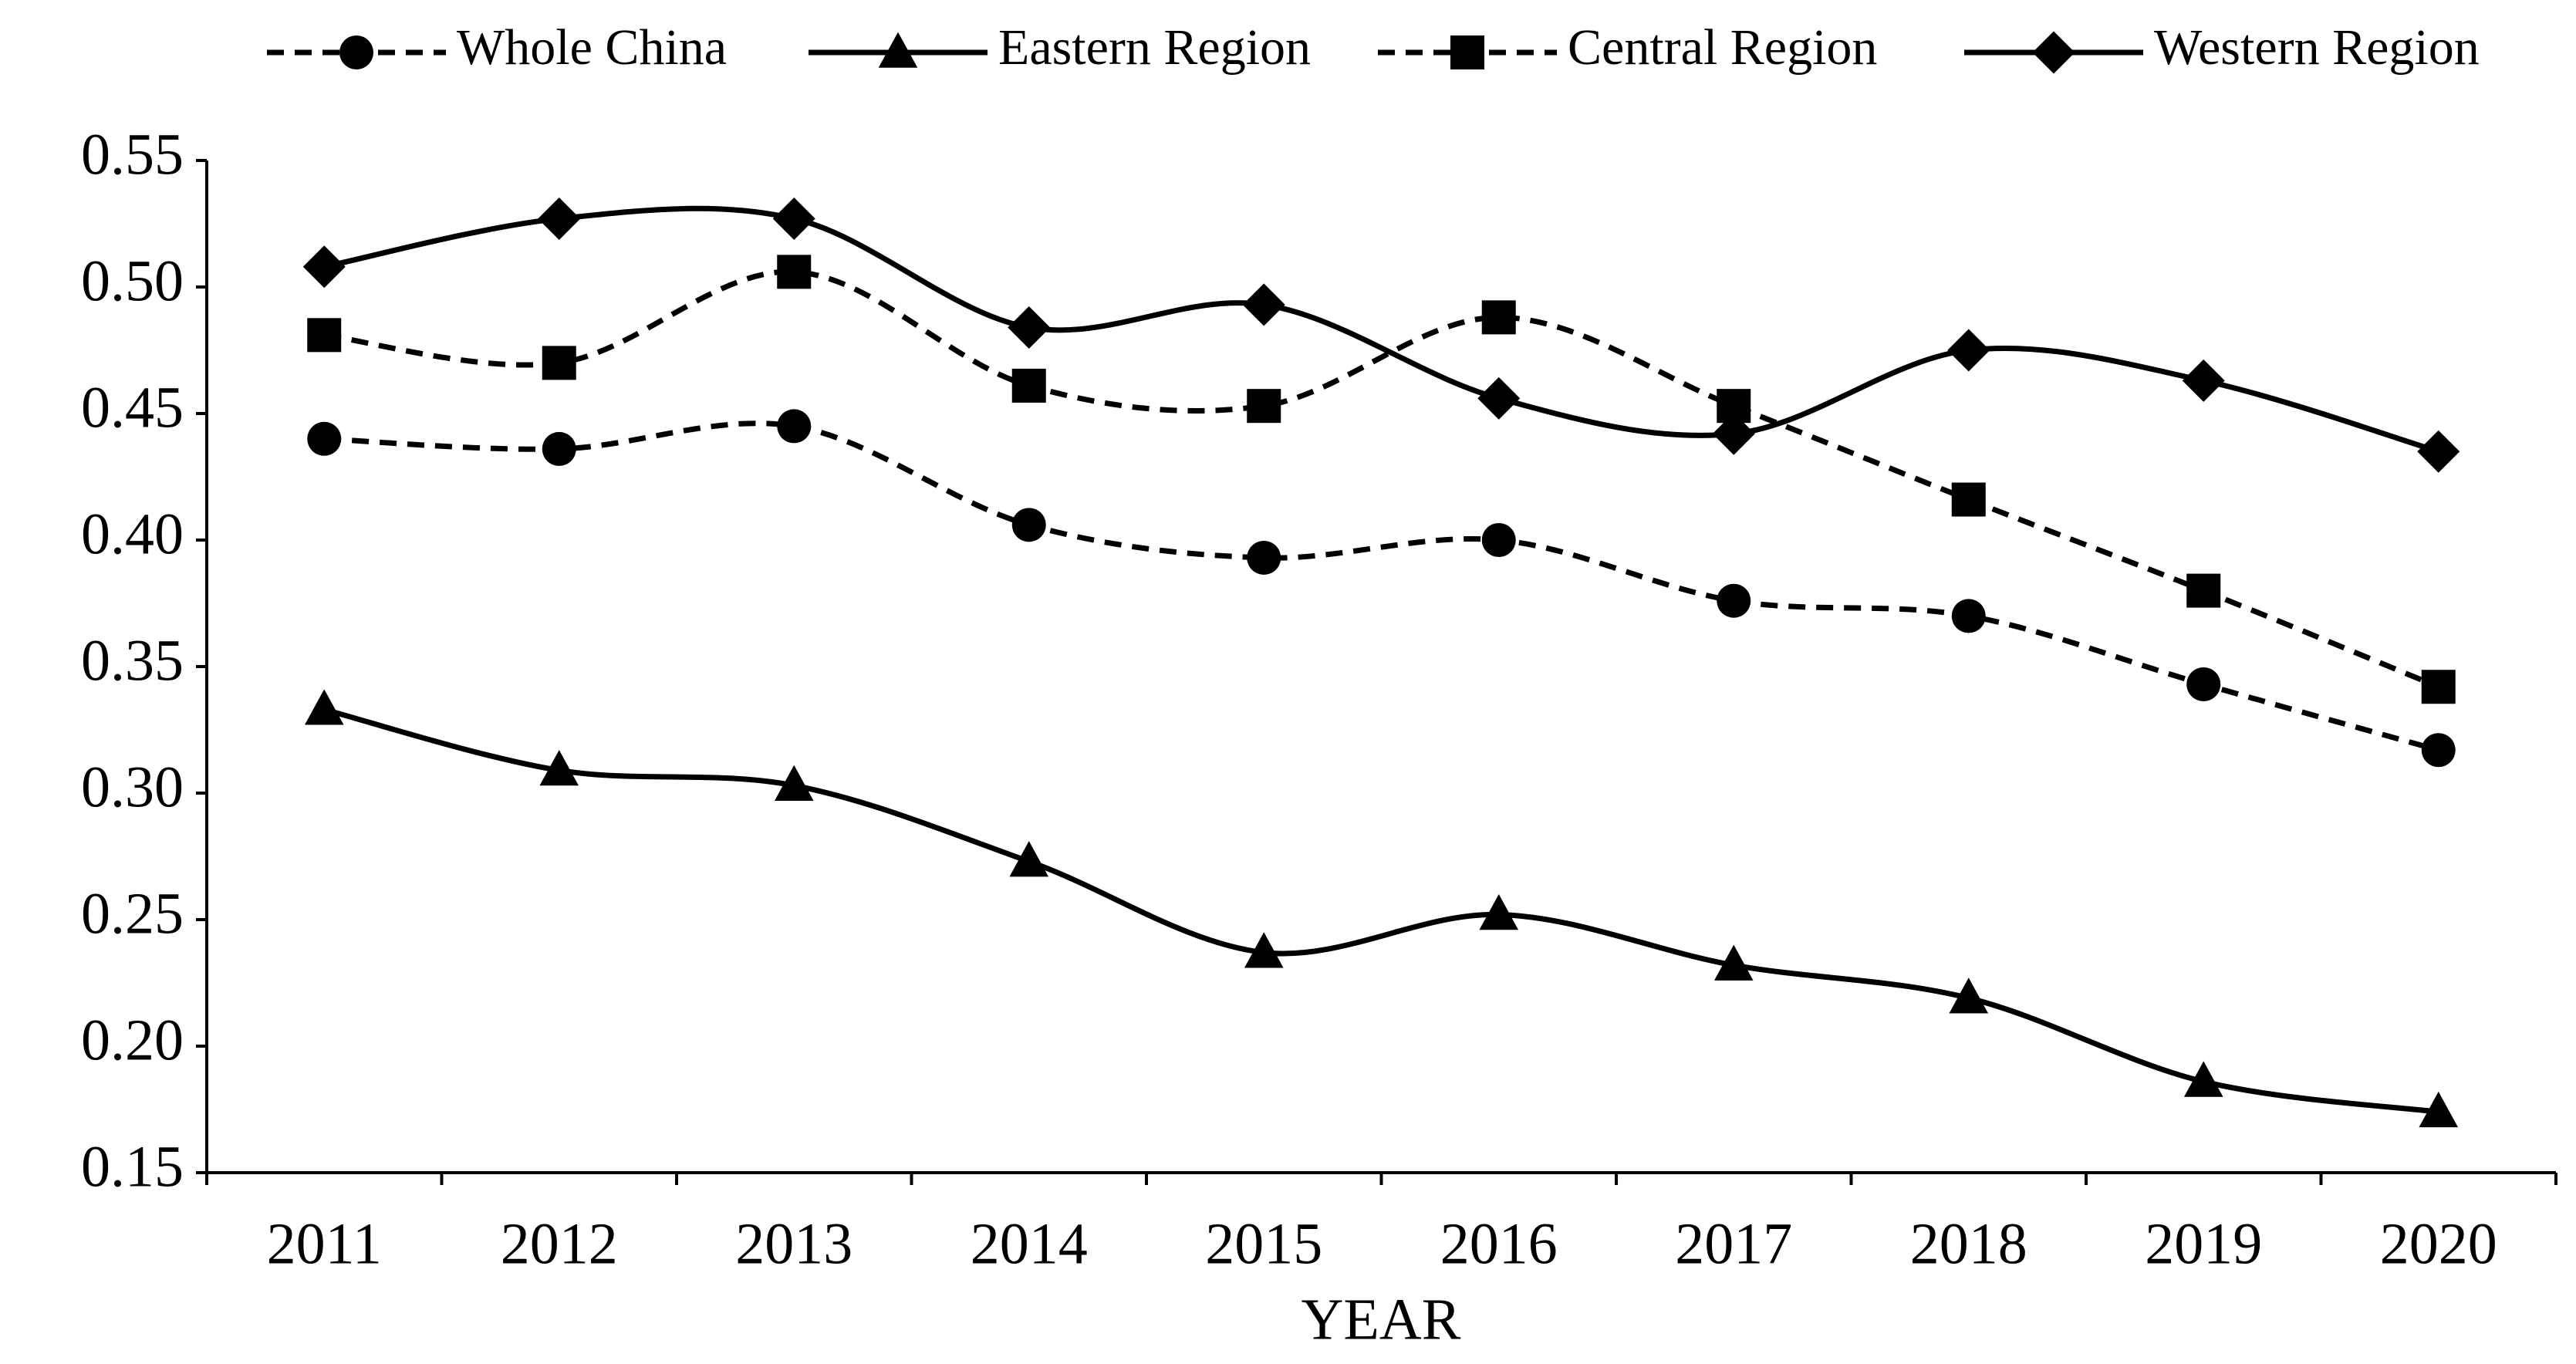  What do you see at coordinates (1029, 1243) in the screenshot?
I see `x-tick-label: 2014` at bounding box center [1029, 1243].